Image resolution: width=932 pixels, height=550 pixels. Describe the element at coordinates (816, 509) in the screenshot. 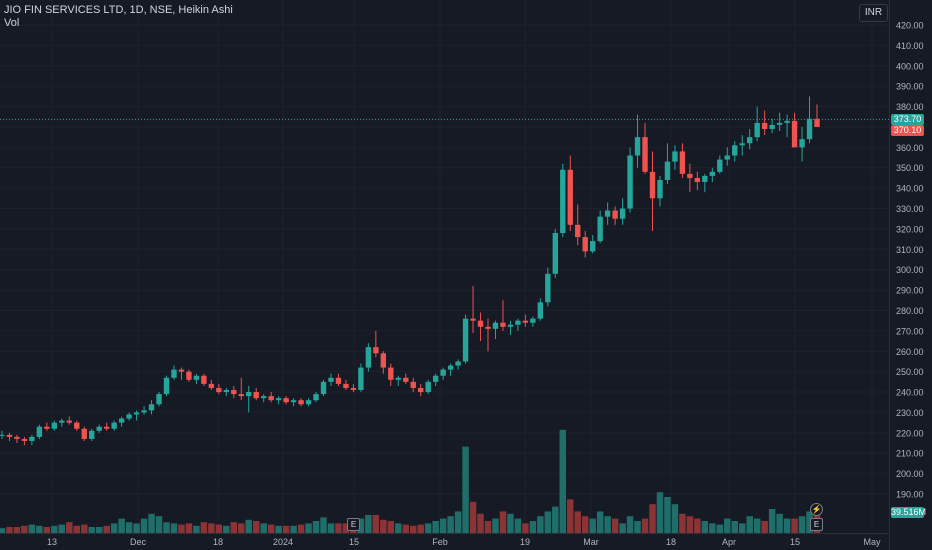

I see `bolt-icon: ⚡` at that location.